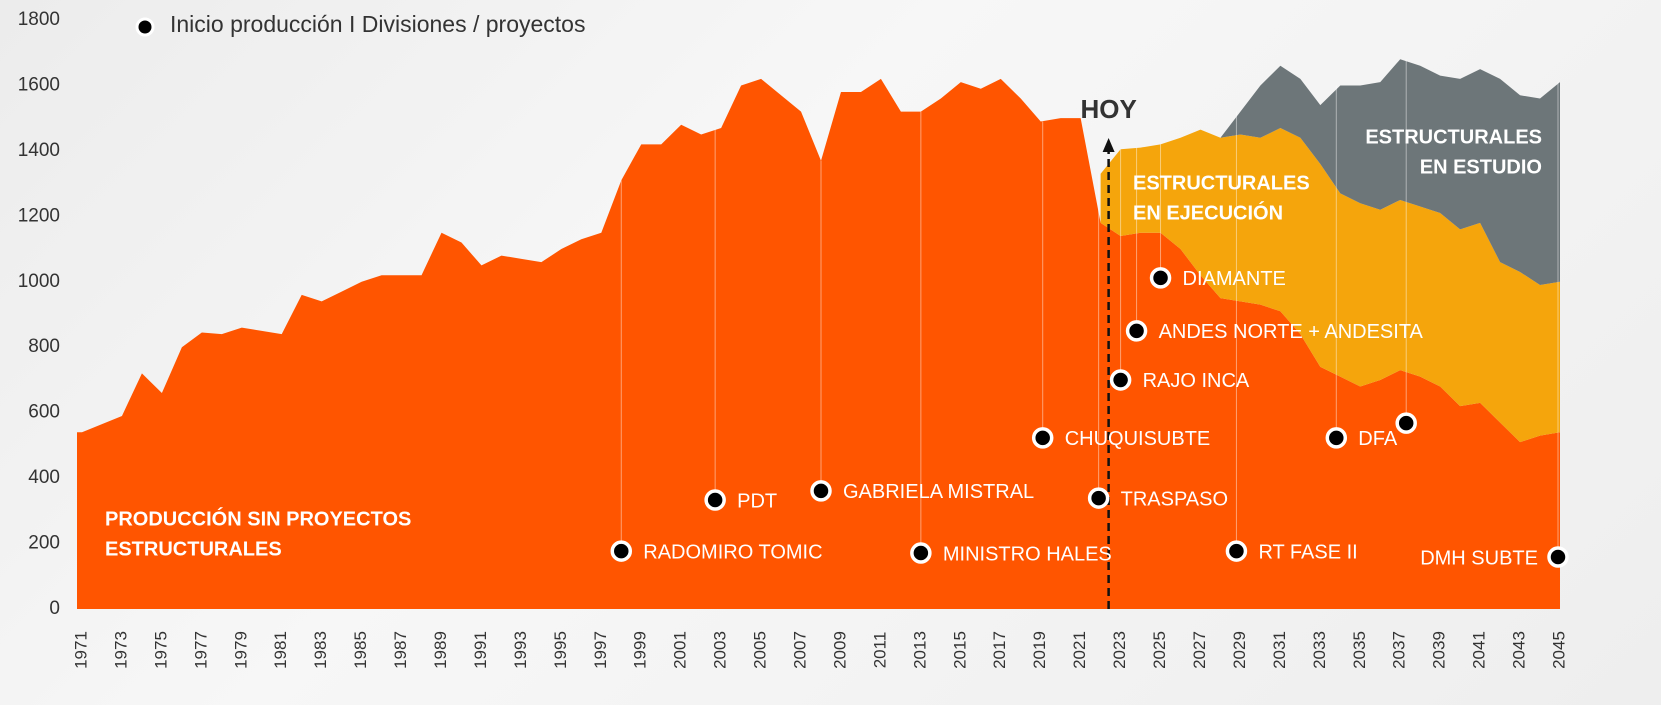  I want to click on x-tick-label: 2021, so click(1079, 650).